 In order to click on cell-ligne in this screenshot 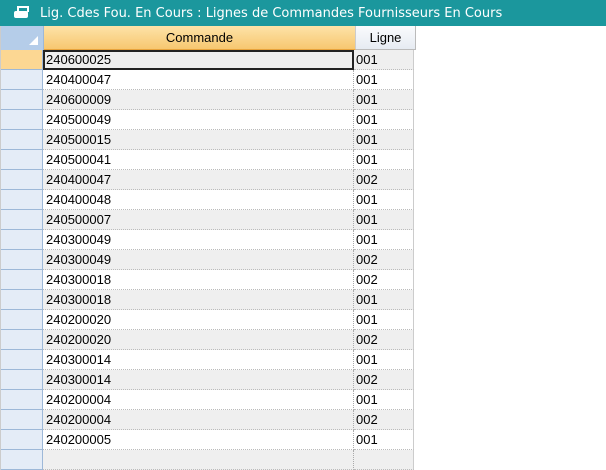, I will do `click(384, 460)`.